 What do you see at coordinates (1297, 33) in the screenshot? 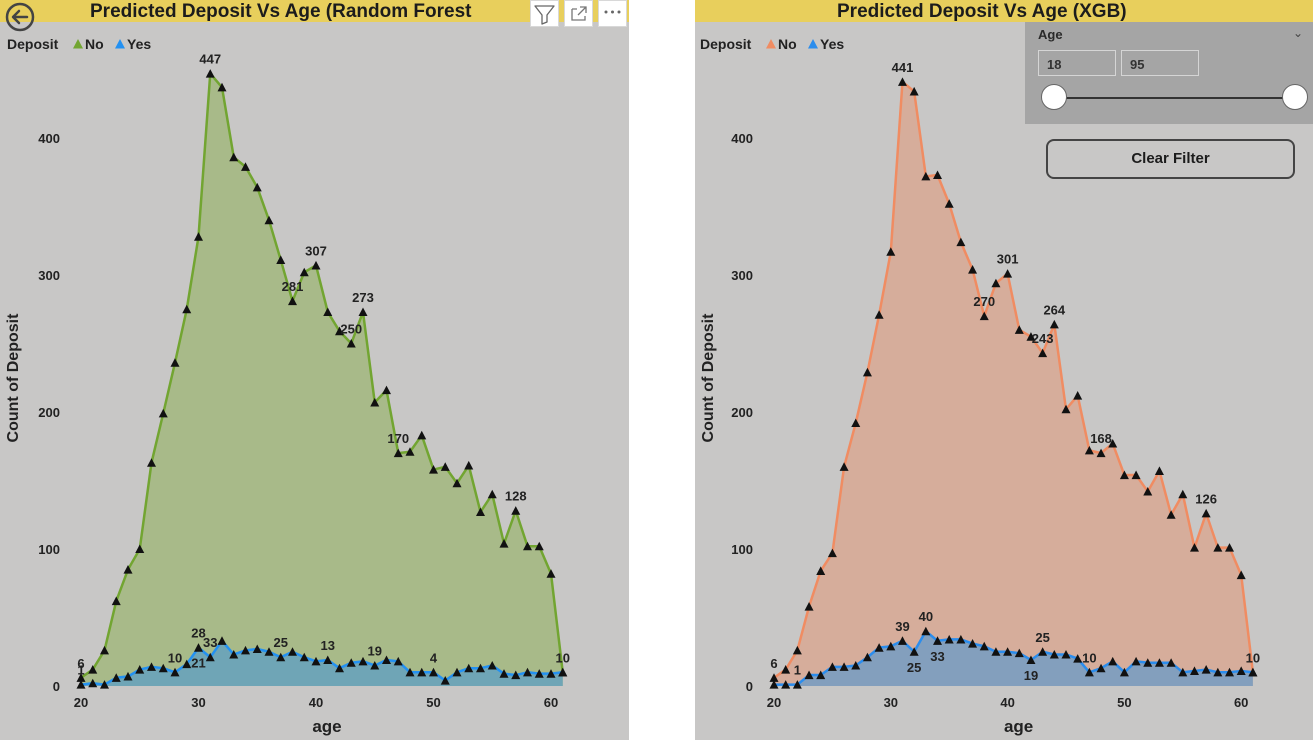
I see `chevron-down-icon: ⌄` at bounding box center [1297, 33].